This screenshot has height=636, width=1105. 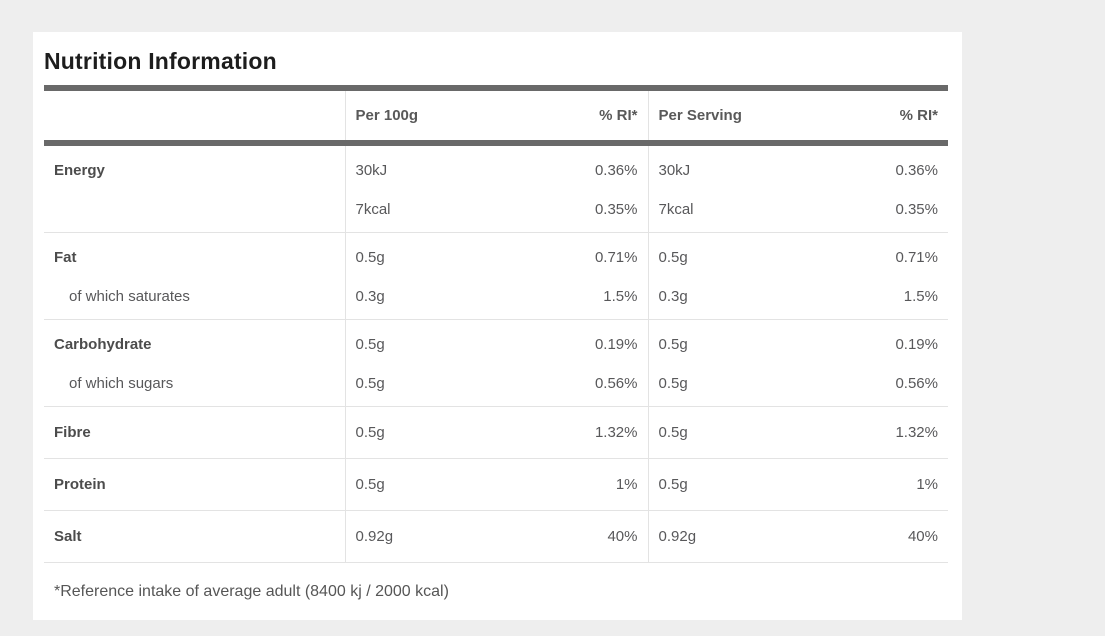 I want to click on table-row-fat: Fat 0.5g 0.71% 0.5g 0.71%, so click(x=496, y=254).